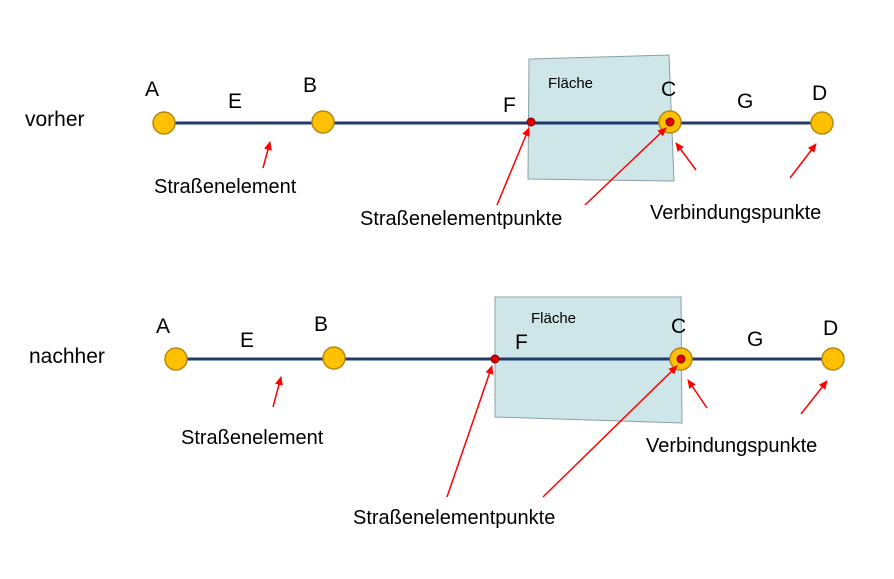  I want to click on row-label: nachher, so click(67, 356).